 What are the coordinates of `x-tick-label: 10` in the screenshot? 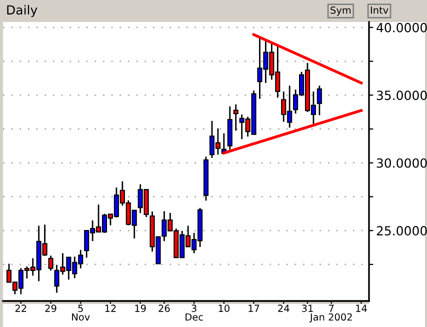 It's located at (224, 308).